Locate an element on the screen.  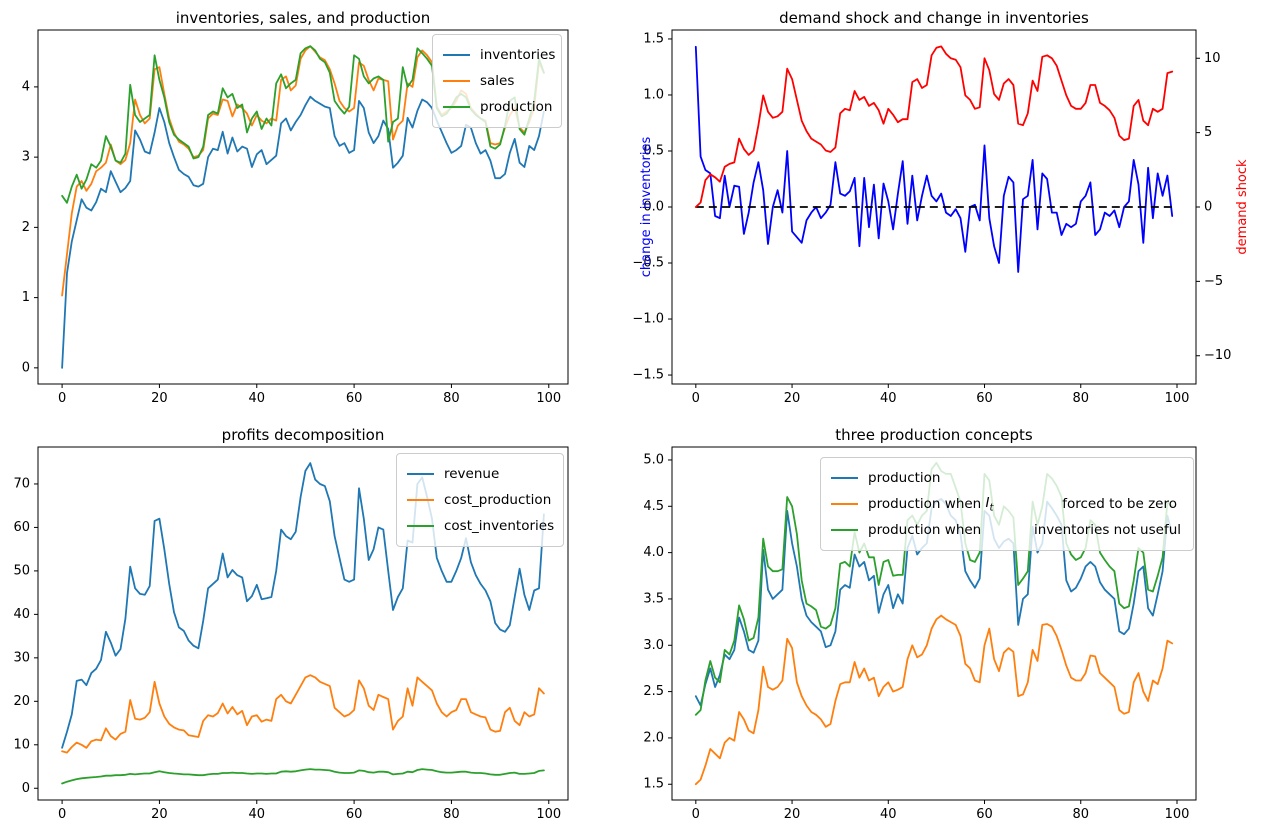
left-axis-label-change-in-inventories: change in inventories is located at coordinates (646, 207).